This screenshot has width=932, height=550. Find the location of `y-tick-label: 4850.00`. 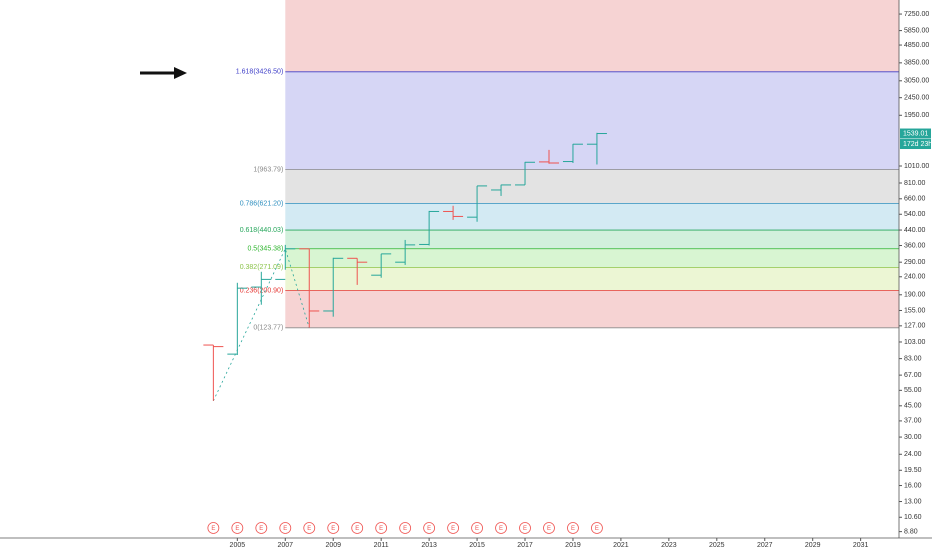

y-tick-label: 4850.00 is located at coordinates (916, 45).